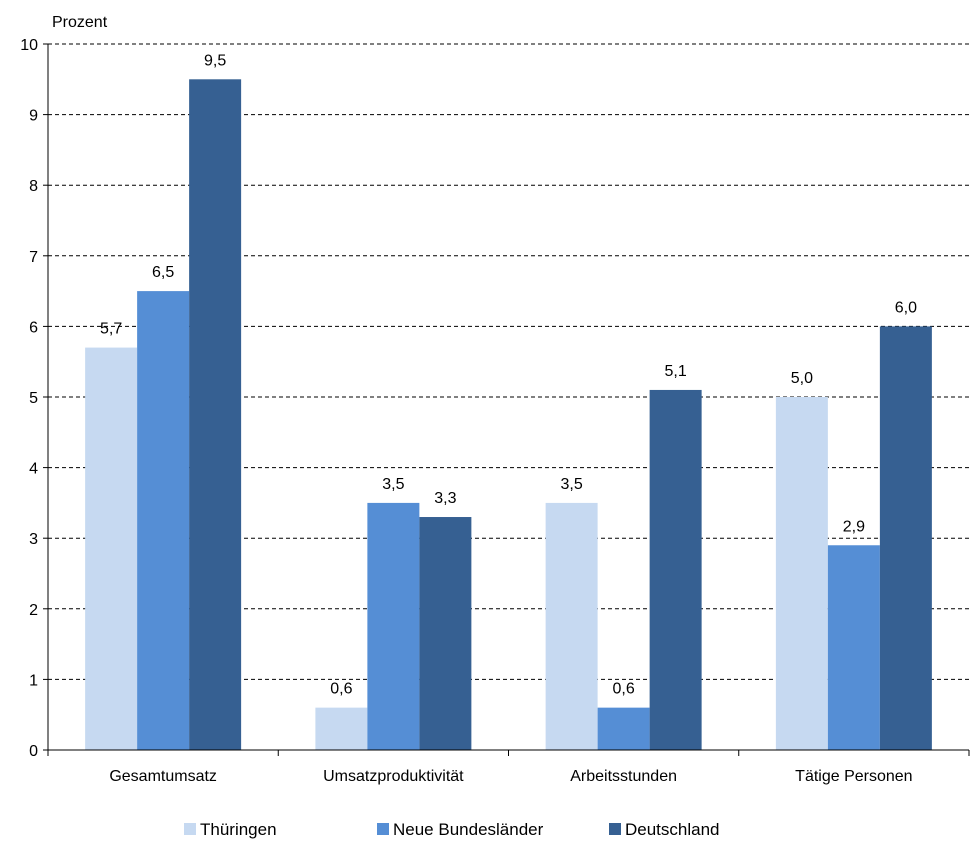 The width and height of the screenshot is (977, 850). Describe the element at coordinates (33, 186) in the screenshot. I see `y-tick-label: 8` at that location.